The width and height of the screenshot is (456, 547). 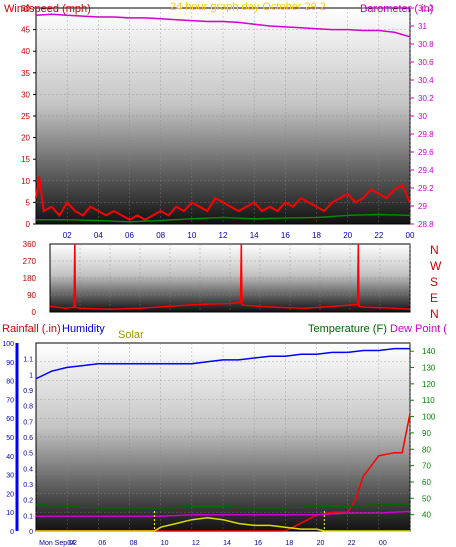 I want to click on y-tick-label-temperature: 40, so click(x=426, y=515).